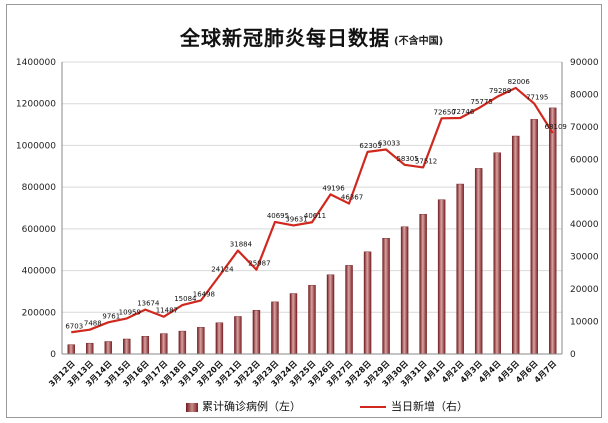 The height and width of the screenshot is (423, 608). What do you see at coordinates (584, 193) in the screenshot?
I see `right-tick-label: 50000` at bounding box center [584, 193].